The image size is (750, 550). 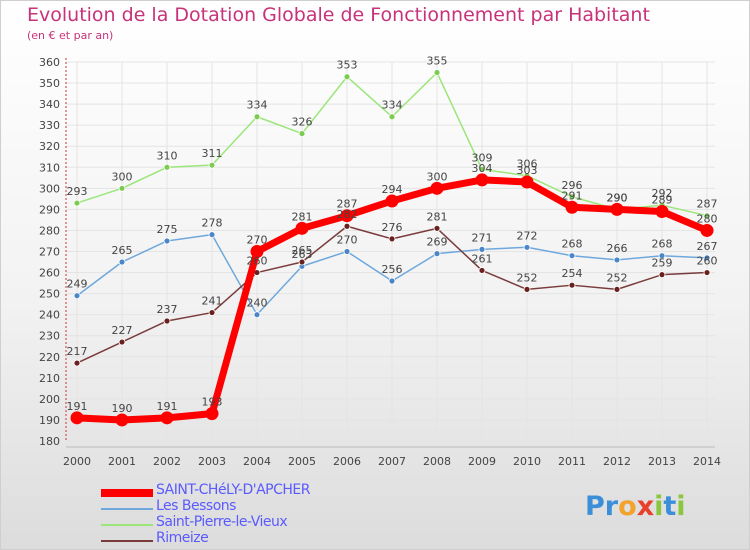 I want to click on y-tick-label: 250, so click(x=49, y=294).